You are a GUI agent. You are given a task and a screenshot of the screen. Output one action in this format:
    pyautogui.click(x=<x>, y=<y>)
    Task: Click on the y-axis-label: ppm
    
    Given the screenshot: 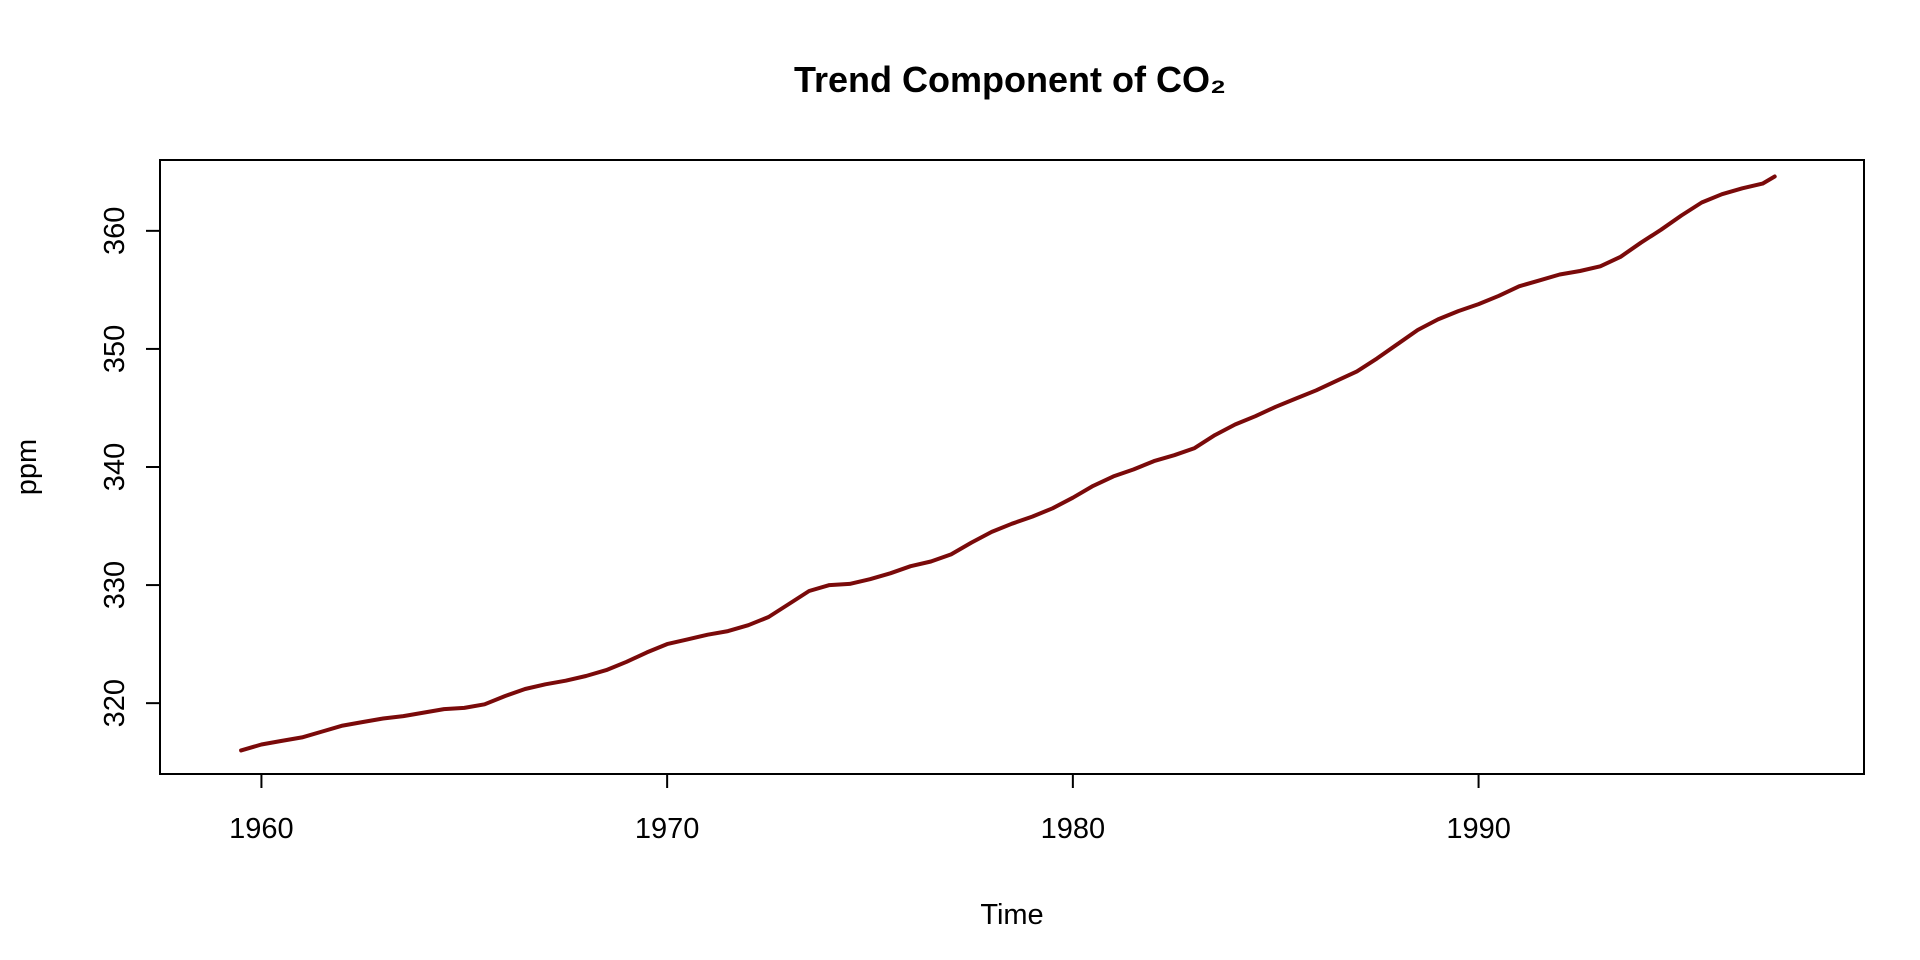 What is the action you would take?
    pyautogui.click(x=27, y=467)
    